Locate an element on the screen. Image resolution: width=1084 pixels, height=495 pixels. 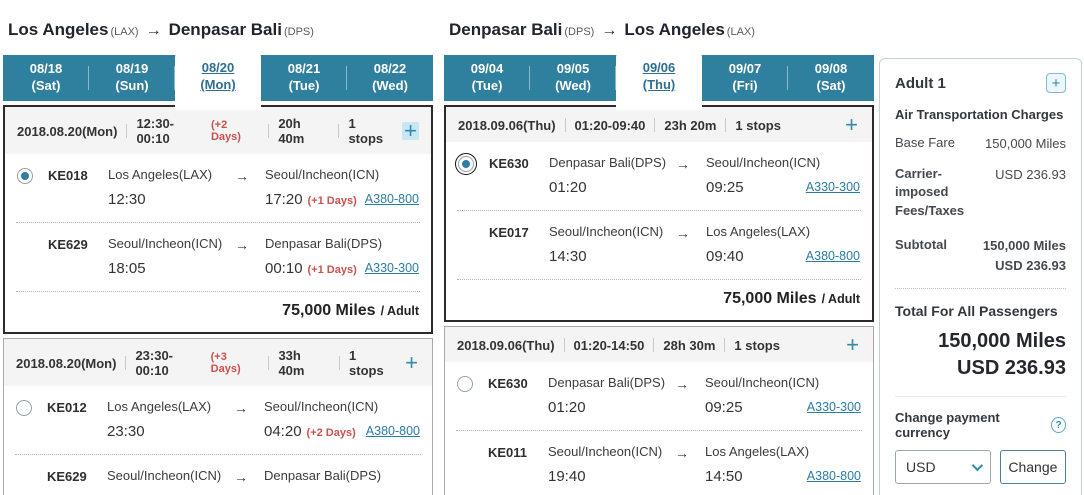
option-time-range: 12:30-00:10 is located at coordinates (155, 131).